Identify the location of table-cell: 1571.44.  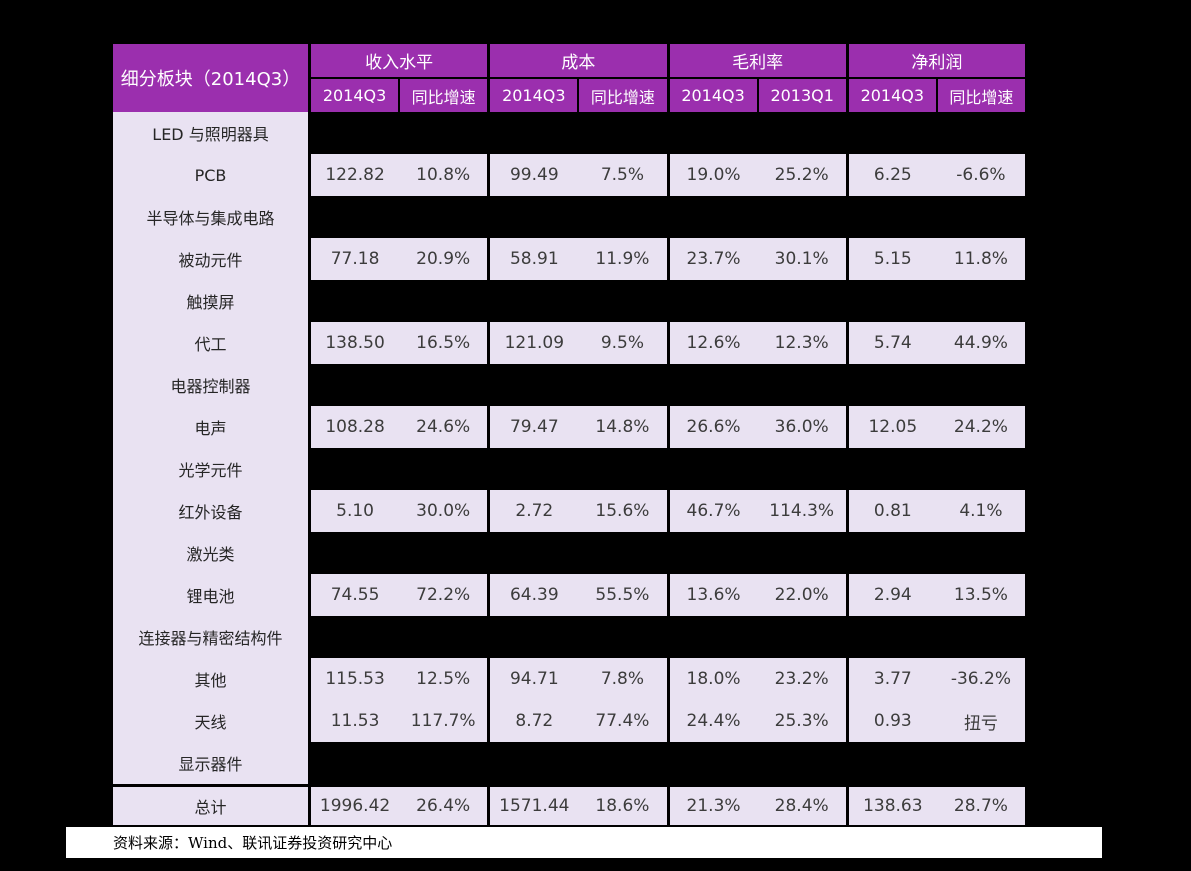
(534, 806).